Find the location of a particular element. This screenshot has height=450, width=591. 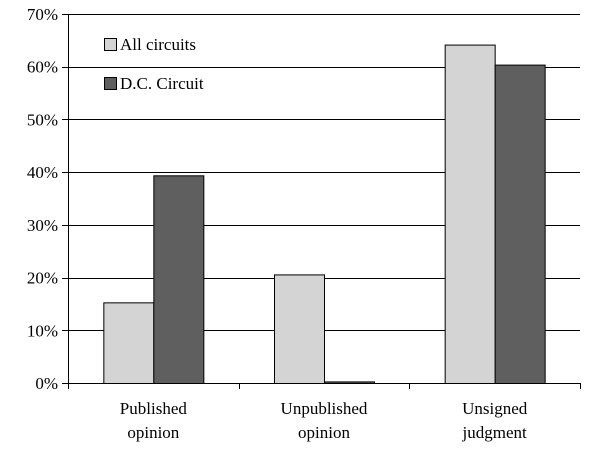

legend-item: All circuits is located at coordinates (150, 44).